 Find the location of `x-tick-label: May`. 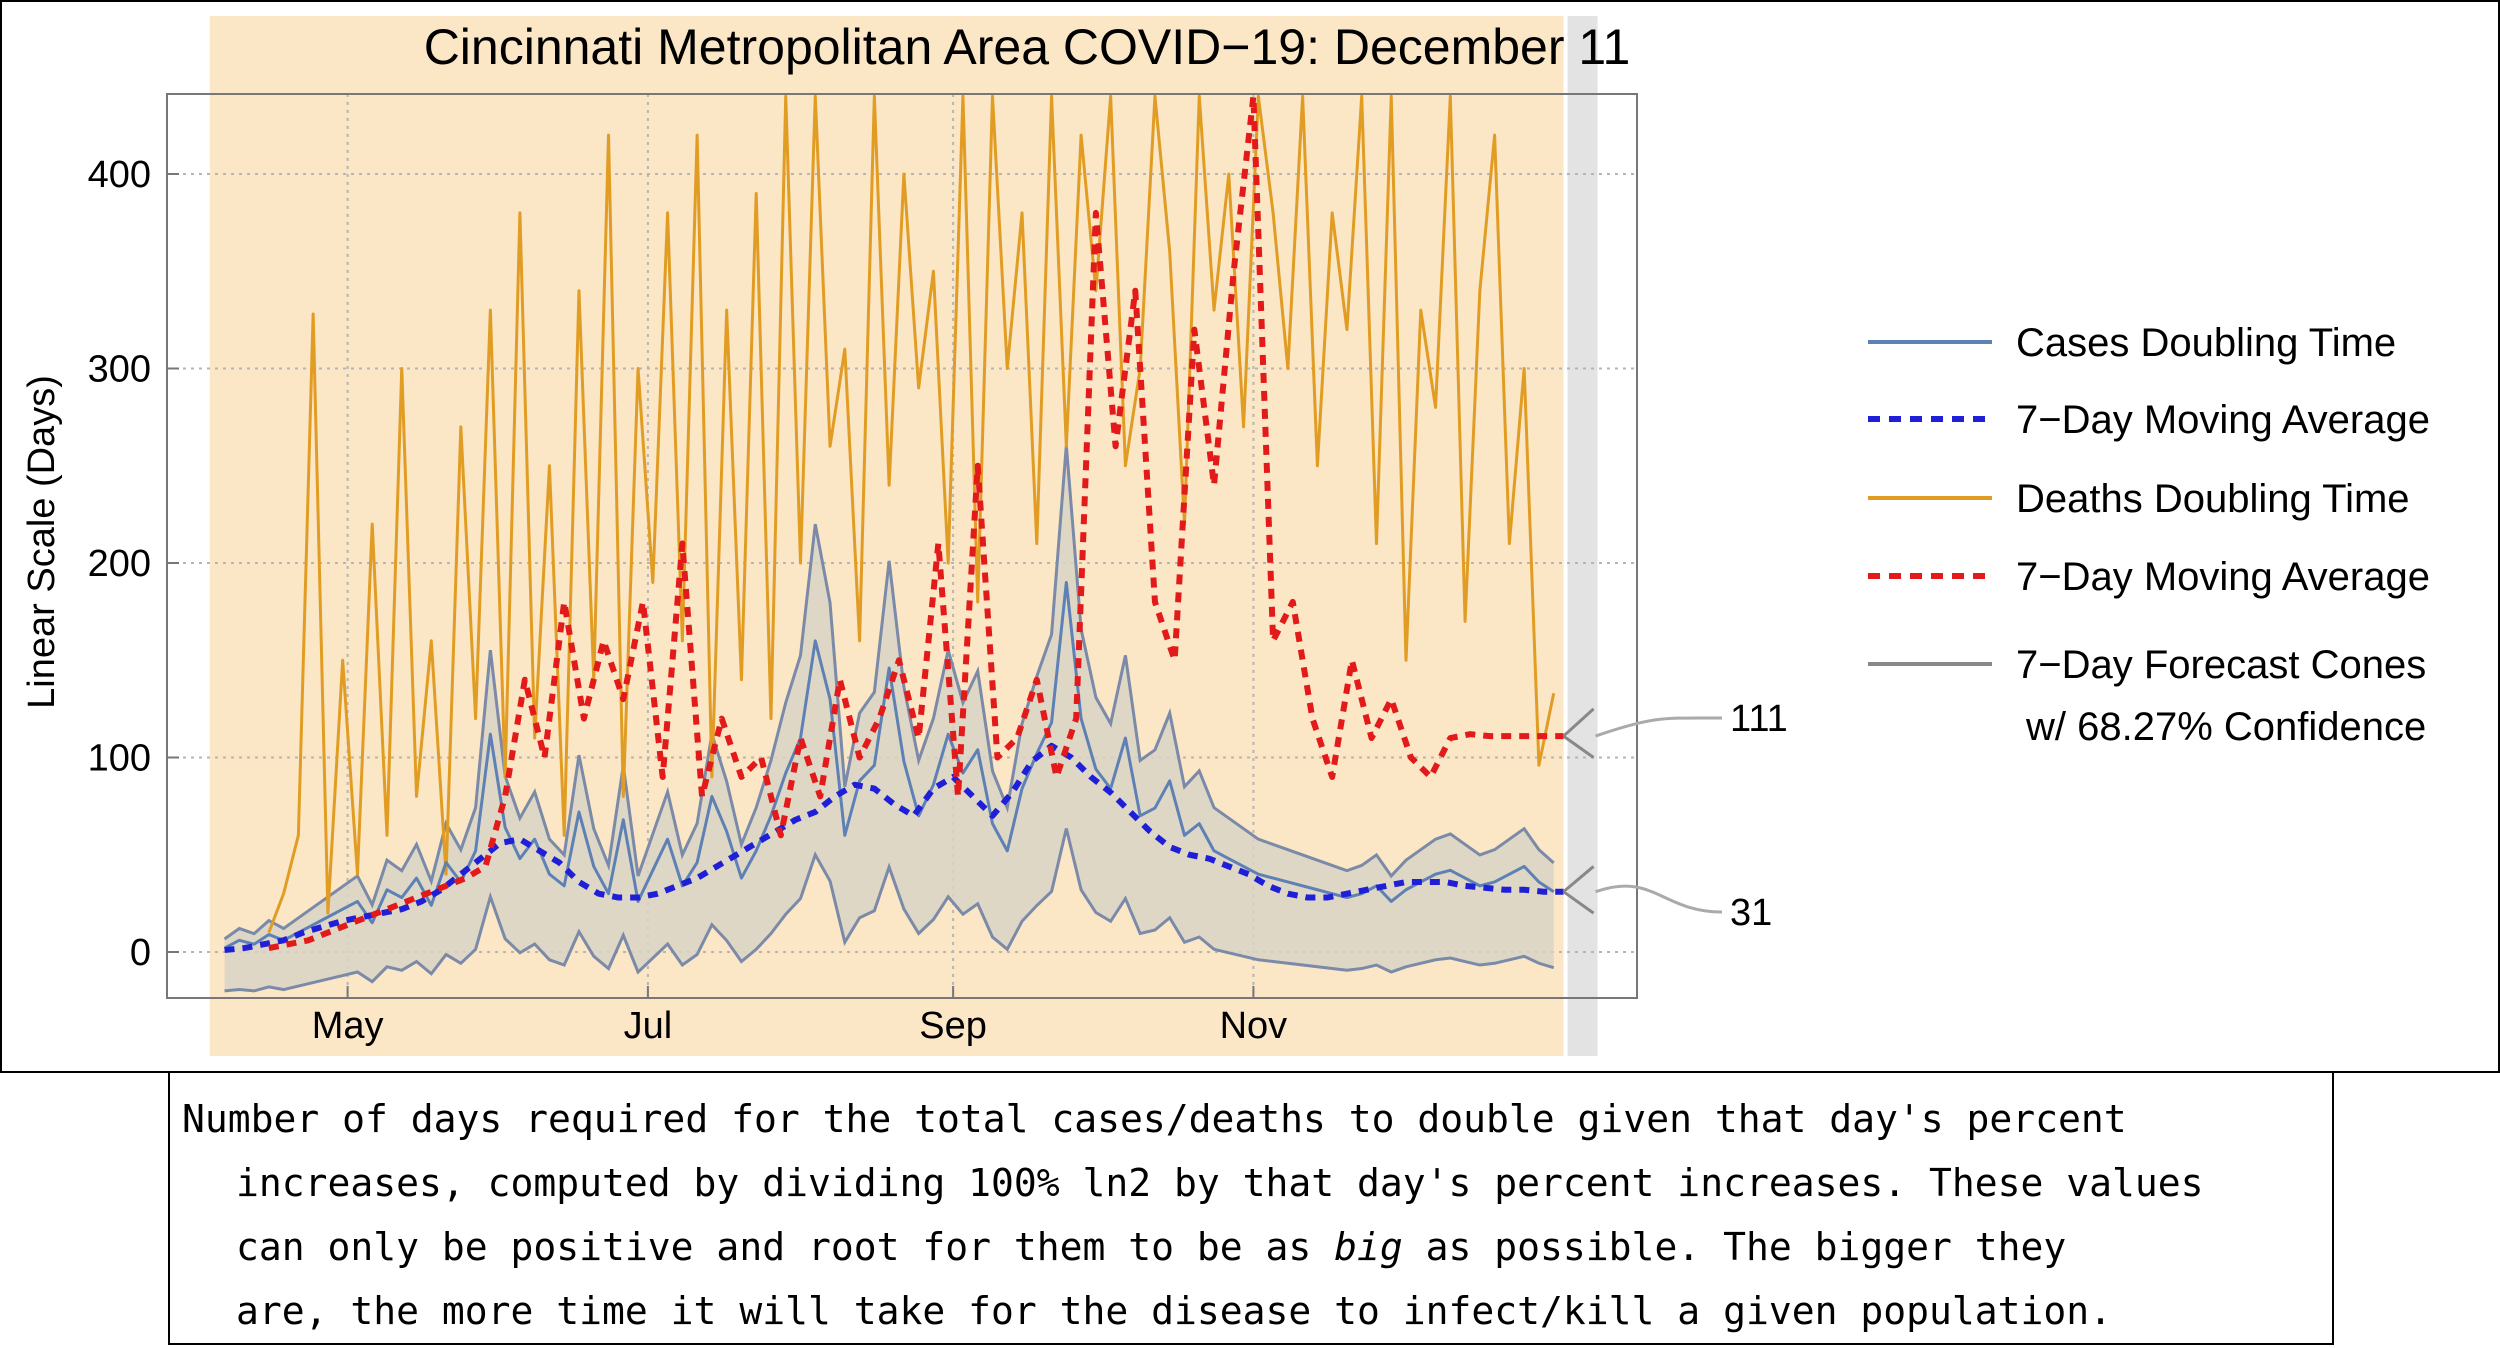

x-tick-label: May is located at coordinates (348, 1026).